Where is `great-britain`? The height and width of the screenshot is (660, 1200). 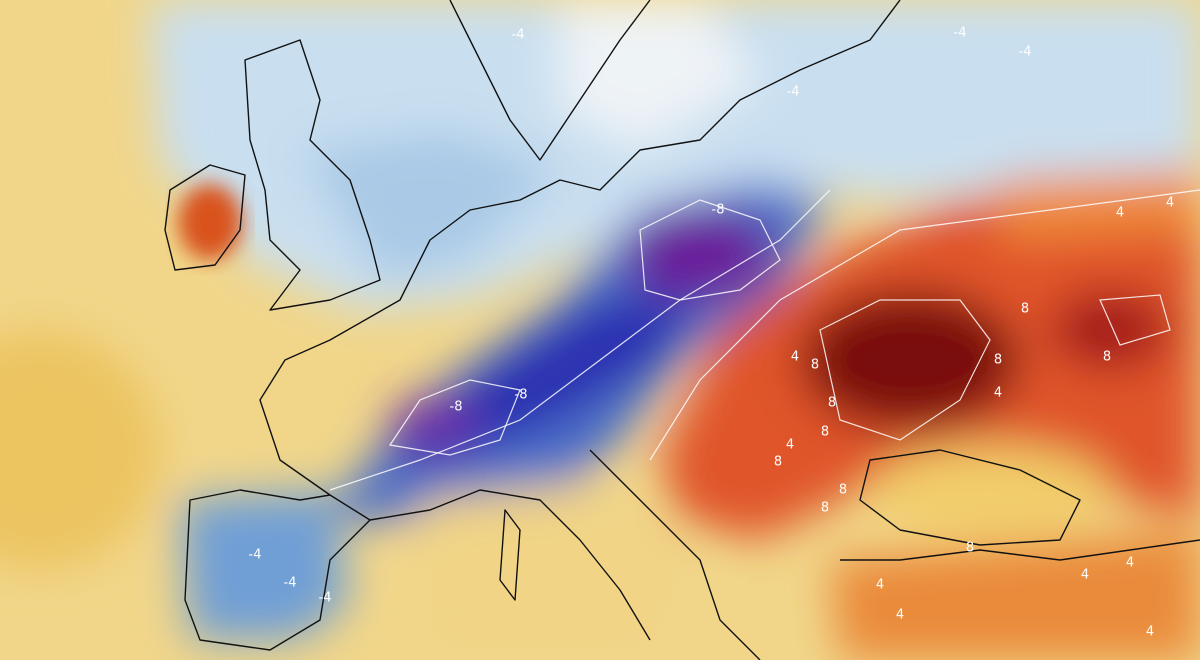 great-britain is located at coordinates (312, 175).